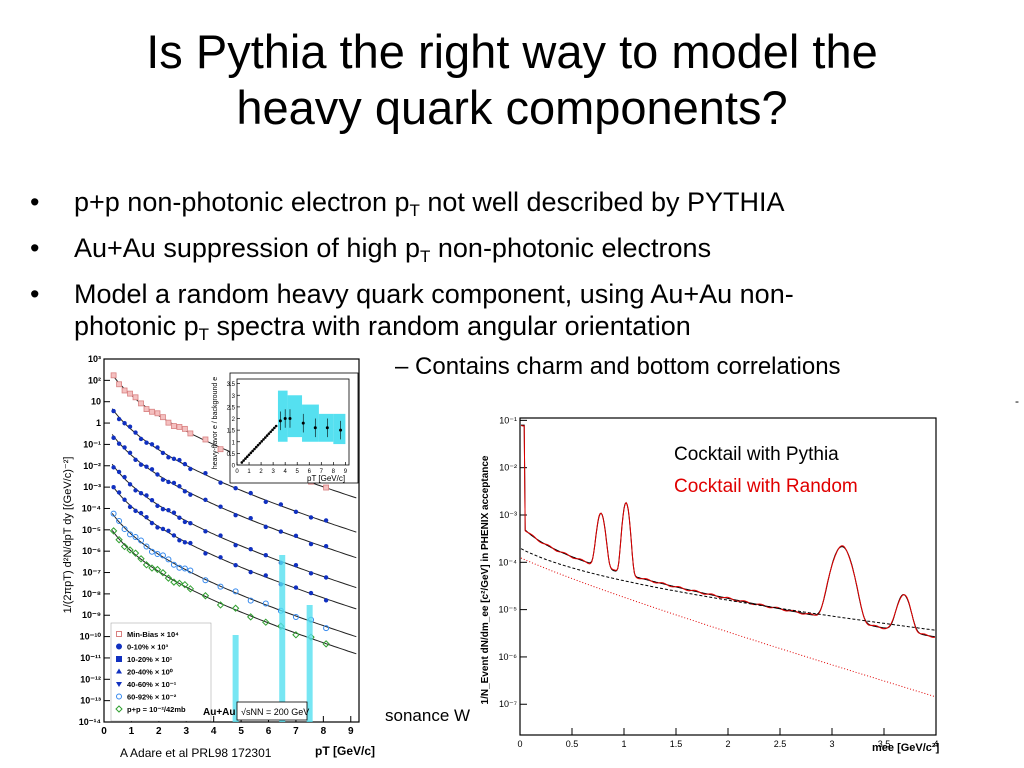 This screenshot has height=768, width=1024. Describe the element at coordinates (351, 731) in the screenshot. I see `spectra-x-tick: 9` at that location.